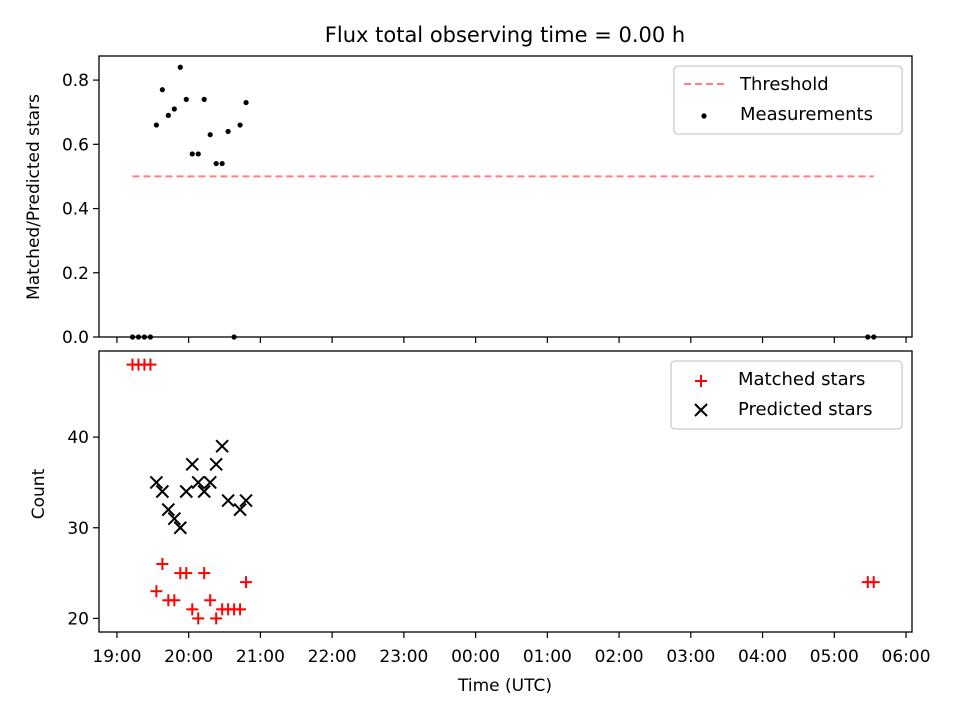 Image resolution: width=960 pixels, height=720 pixels. What do you see at coordinates (704, 116) in the screenshot?
I see `measurements-legend-swatch` at bounding box center [704, 116].